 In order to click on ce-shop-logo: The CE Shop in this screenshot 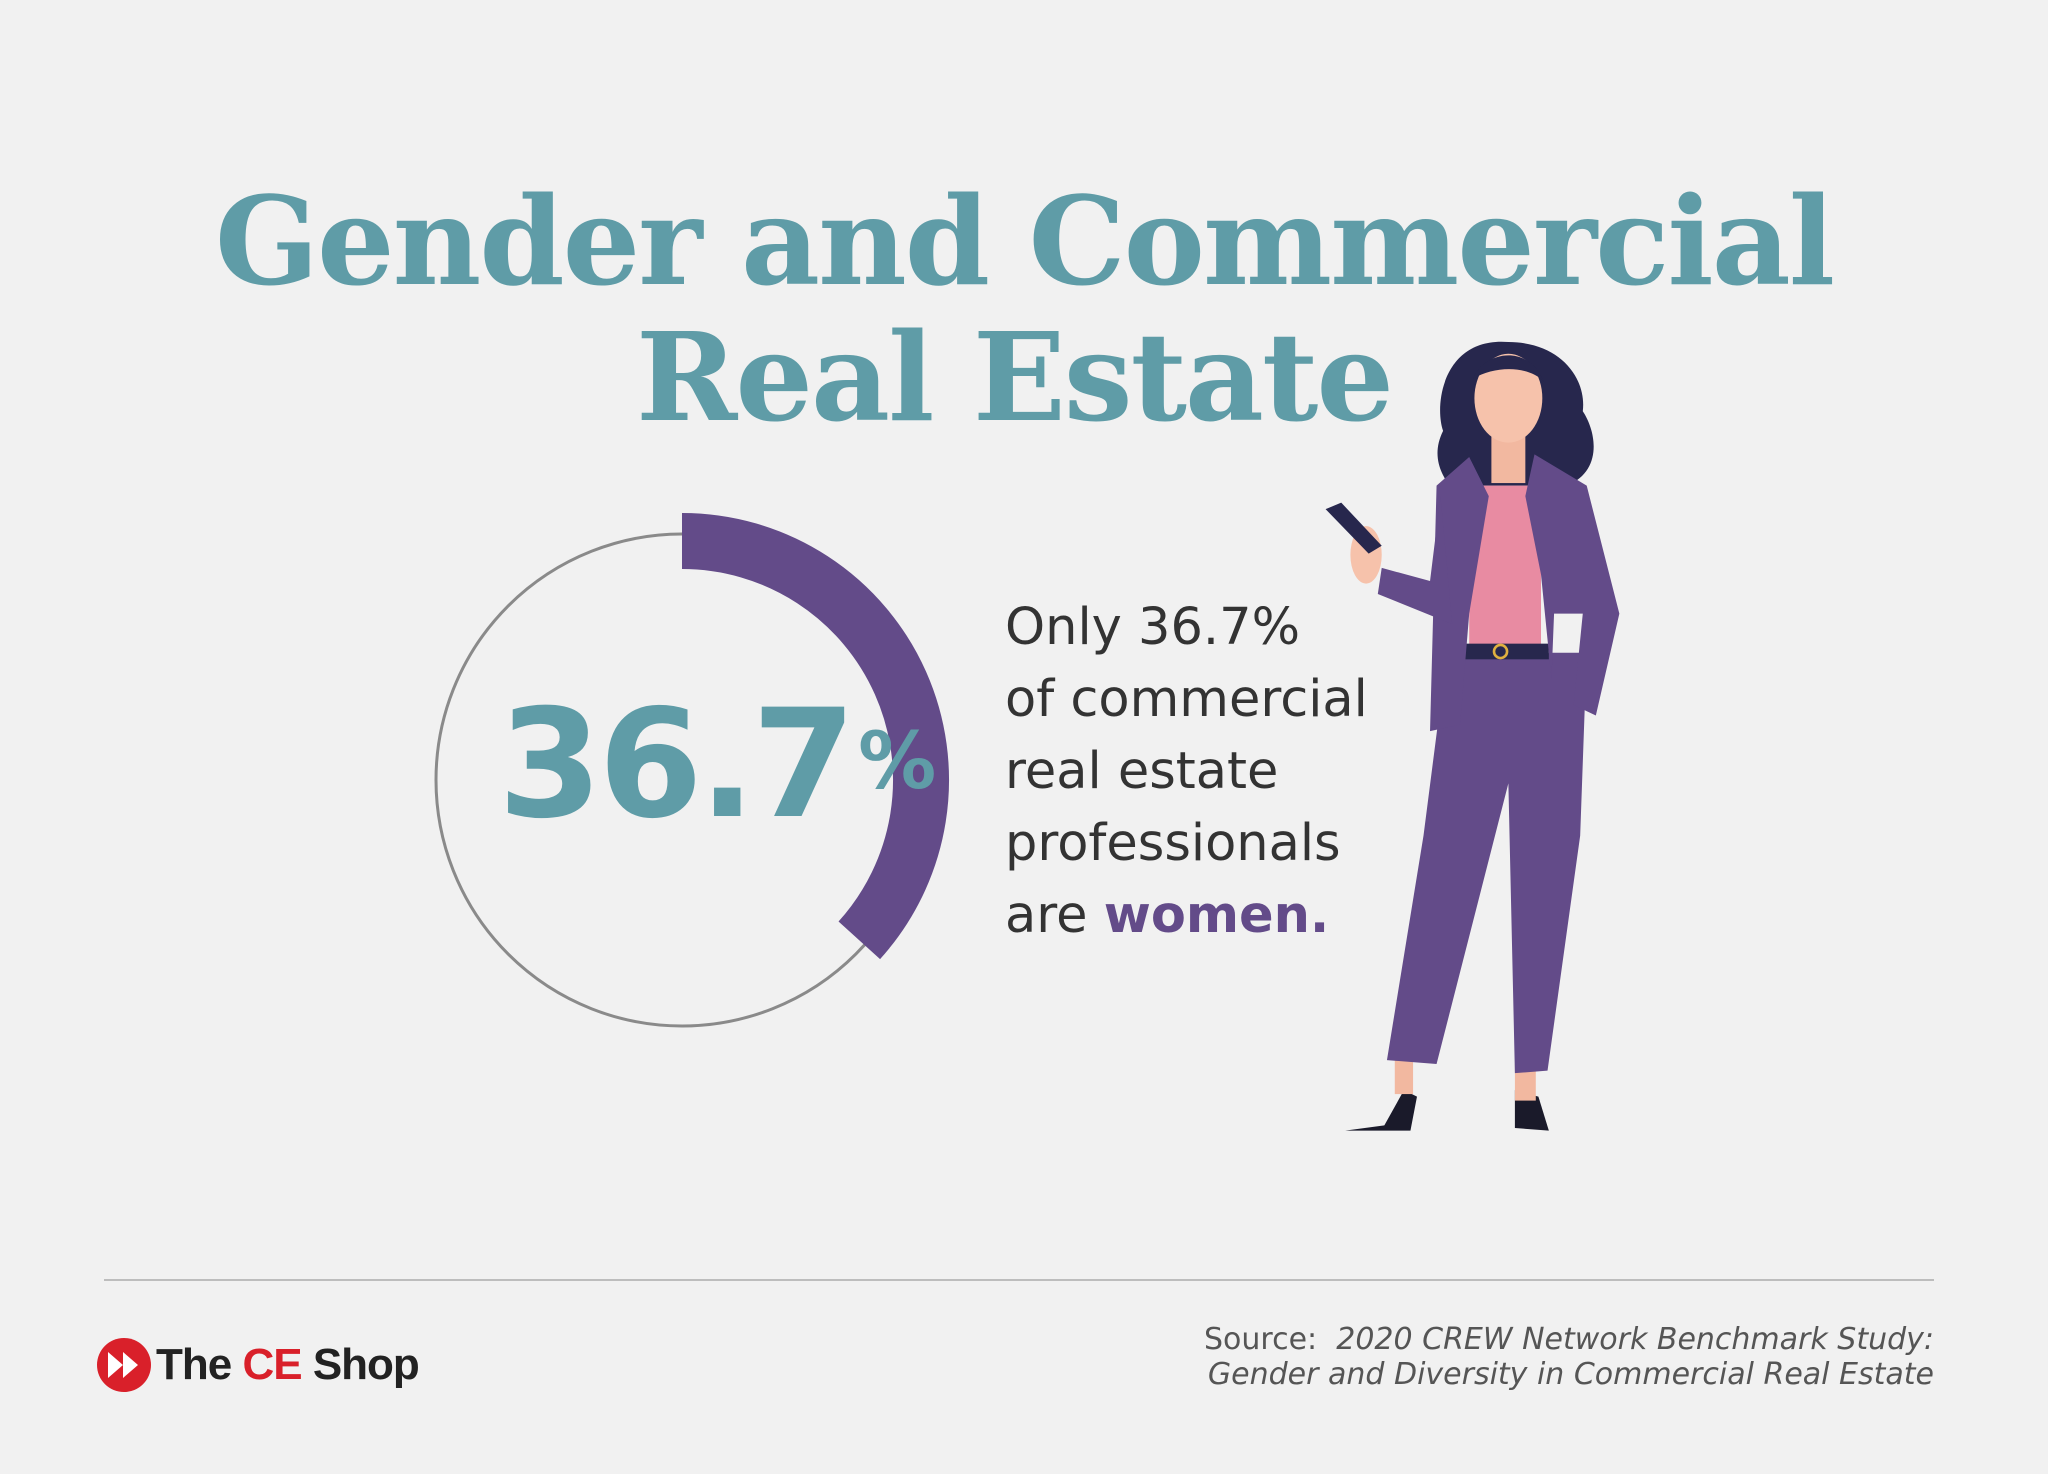, I will do `click(258, 1365)`.